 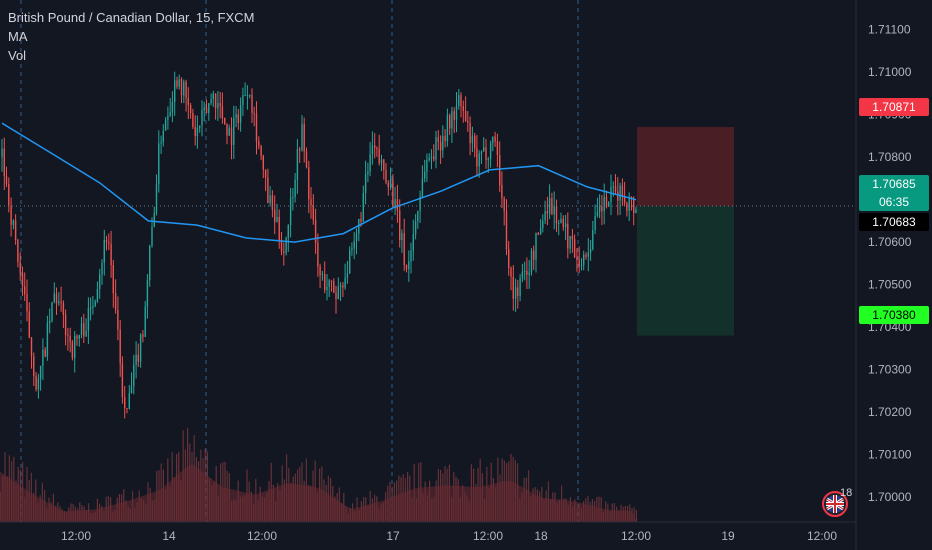 I want to click on target-zone, so click(x=685, y=167).